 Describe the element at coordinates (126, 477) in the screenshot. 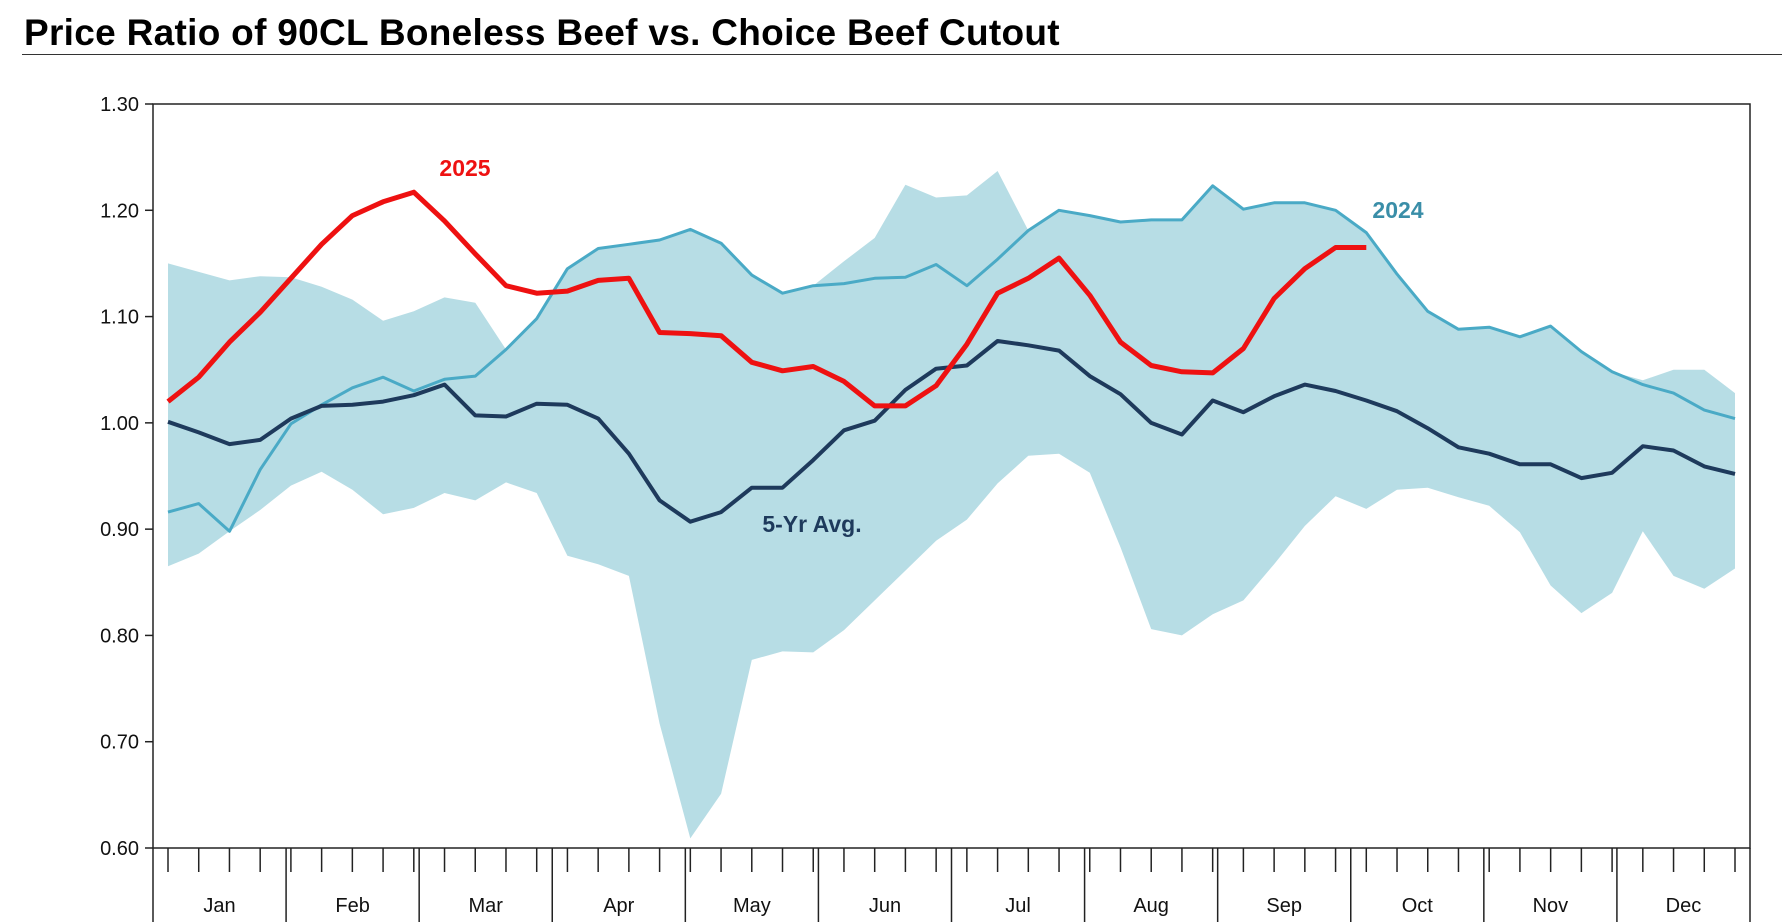

I see `y-axis-ticks: 1.30 1.20 1.10 1.00 0.90 0.80 0.70 0.60` at that location.